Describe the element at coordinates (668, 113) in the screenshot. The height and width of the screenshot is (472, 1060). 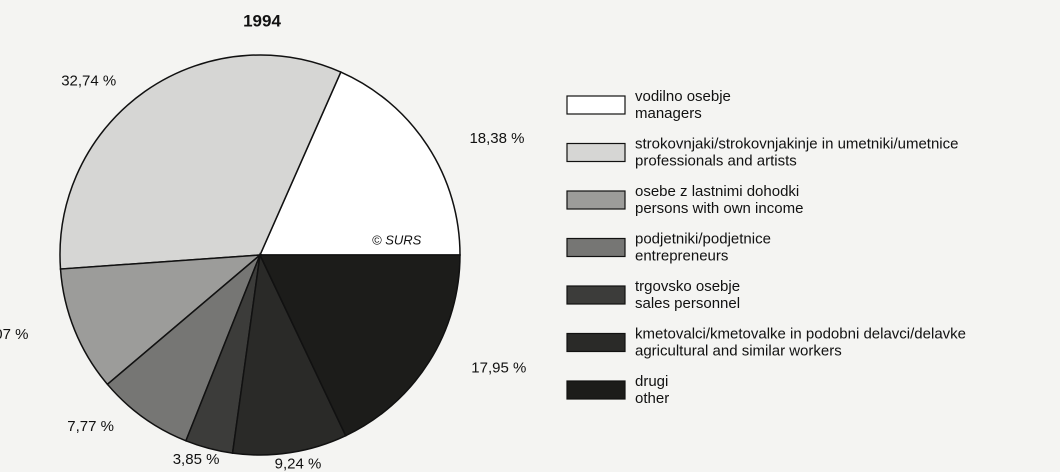
I see `legend-label-en: managers` at that location.